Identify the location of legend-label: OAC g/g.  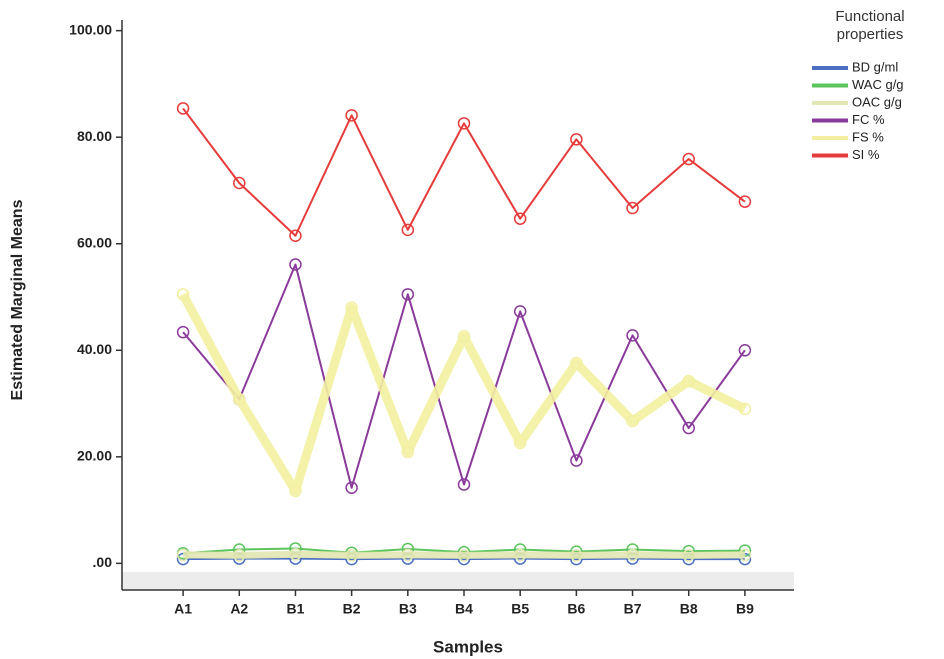
(877, 101).